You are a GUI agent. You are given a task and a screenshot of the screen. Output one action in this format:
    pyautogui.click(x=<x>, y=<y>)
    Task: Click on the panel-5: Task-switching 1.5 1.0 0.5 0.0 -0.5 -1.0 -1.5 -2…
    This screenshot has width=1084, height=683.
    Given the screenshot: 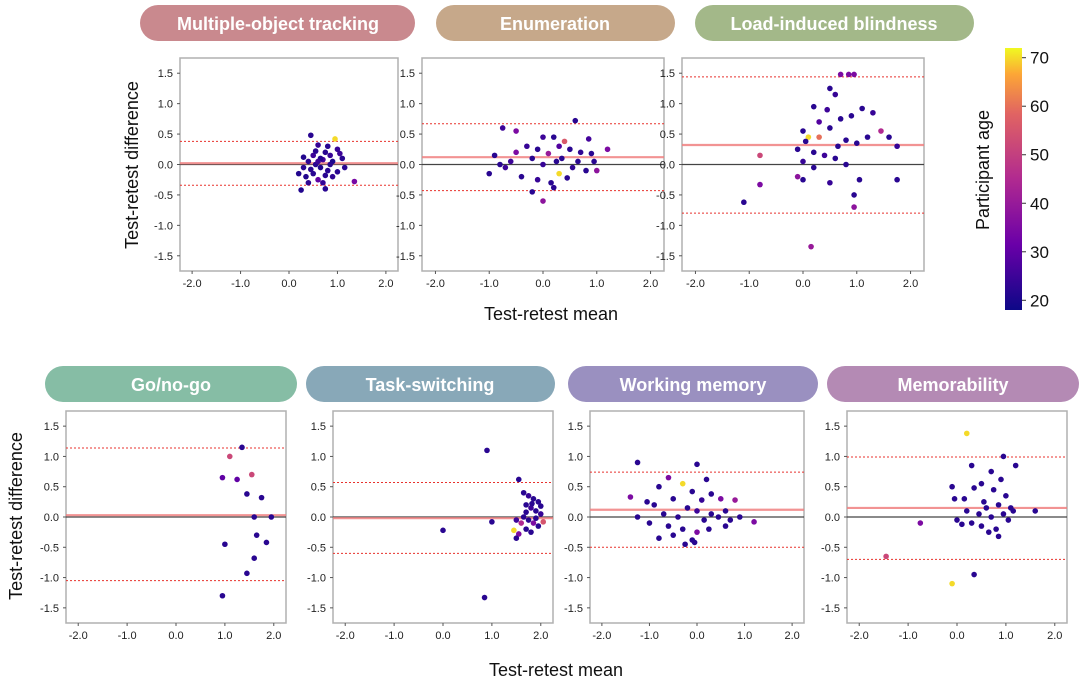 What is the action you would take?
    pyautogui.click(x=430, y=504)
    